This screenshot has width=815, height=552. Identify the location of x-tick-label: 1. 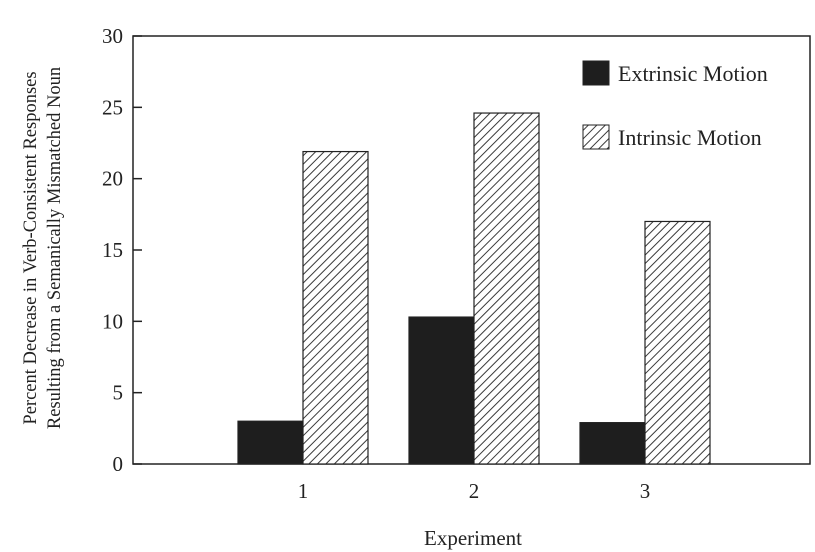
(303, 491).